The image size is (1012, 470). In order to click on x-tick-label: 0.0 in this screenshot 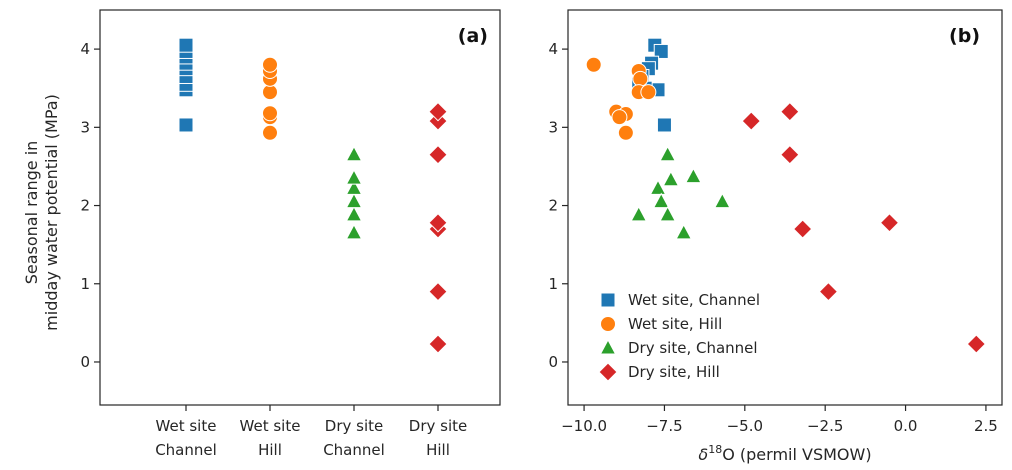, I will do `click(906, 426)`.